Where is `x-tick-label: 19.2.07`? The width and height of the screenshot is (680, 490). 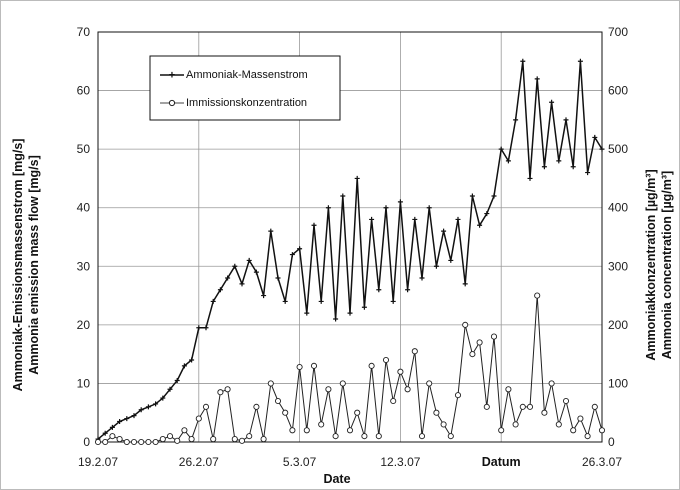
x-tick-label: 19.2.07 is located at coordinates (98, 462).